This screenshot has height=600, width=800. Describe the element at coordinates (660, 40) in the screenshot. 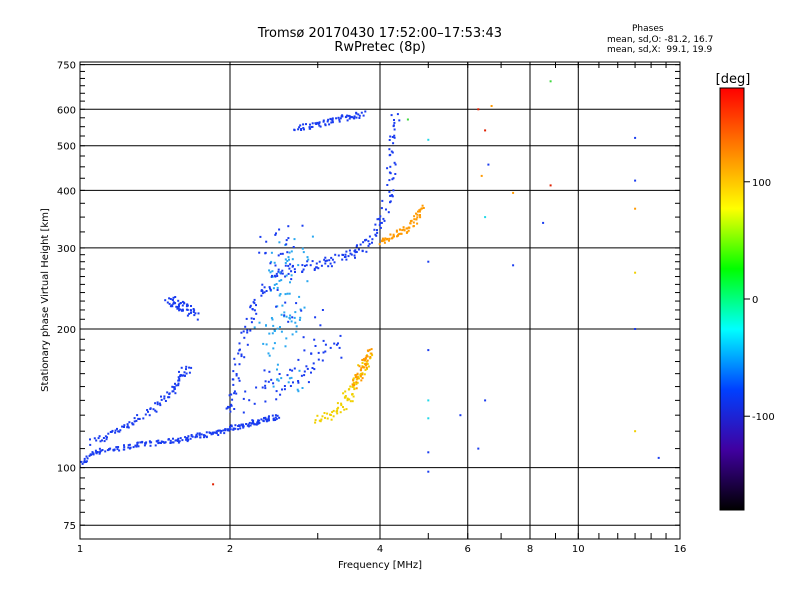

I see `phases-o-stats: mean, sd,O: -81.2, 16.7` at that location.